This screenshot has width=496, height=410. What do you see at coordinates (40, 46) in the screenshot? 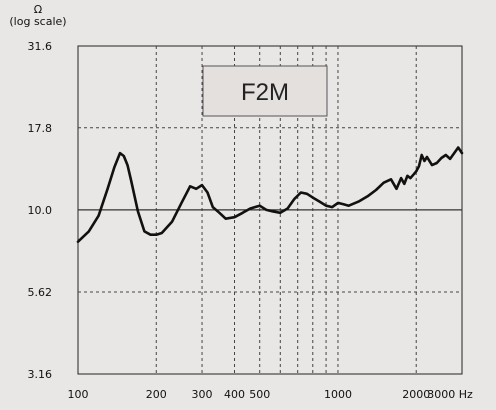
I see `y-tick-label: 31.6` at bounding box center [40, 46].